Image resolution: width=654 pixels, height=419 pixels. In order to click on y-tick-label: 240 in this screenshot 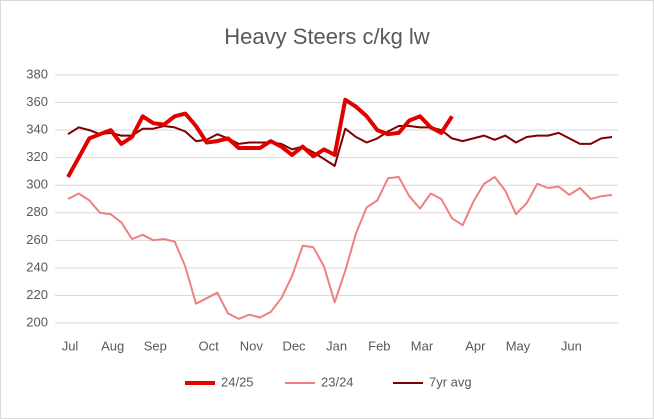, I will do `click(37, 266)`.